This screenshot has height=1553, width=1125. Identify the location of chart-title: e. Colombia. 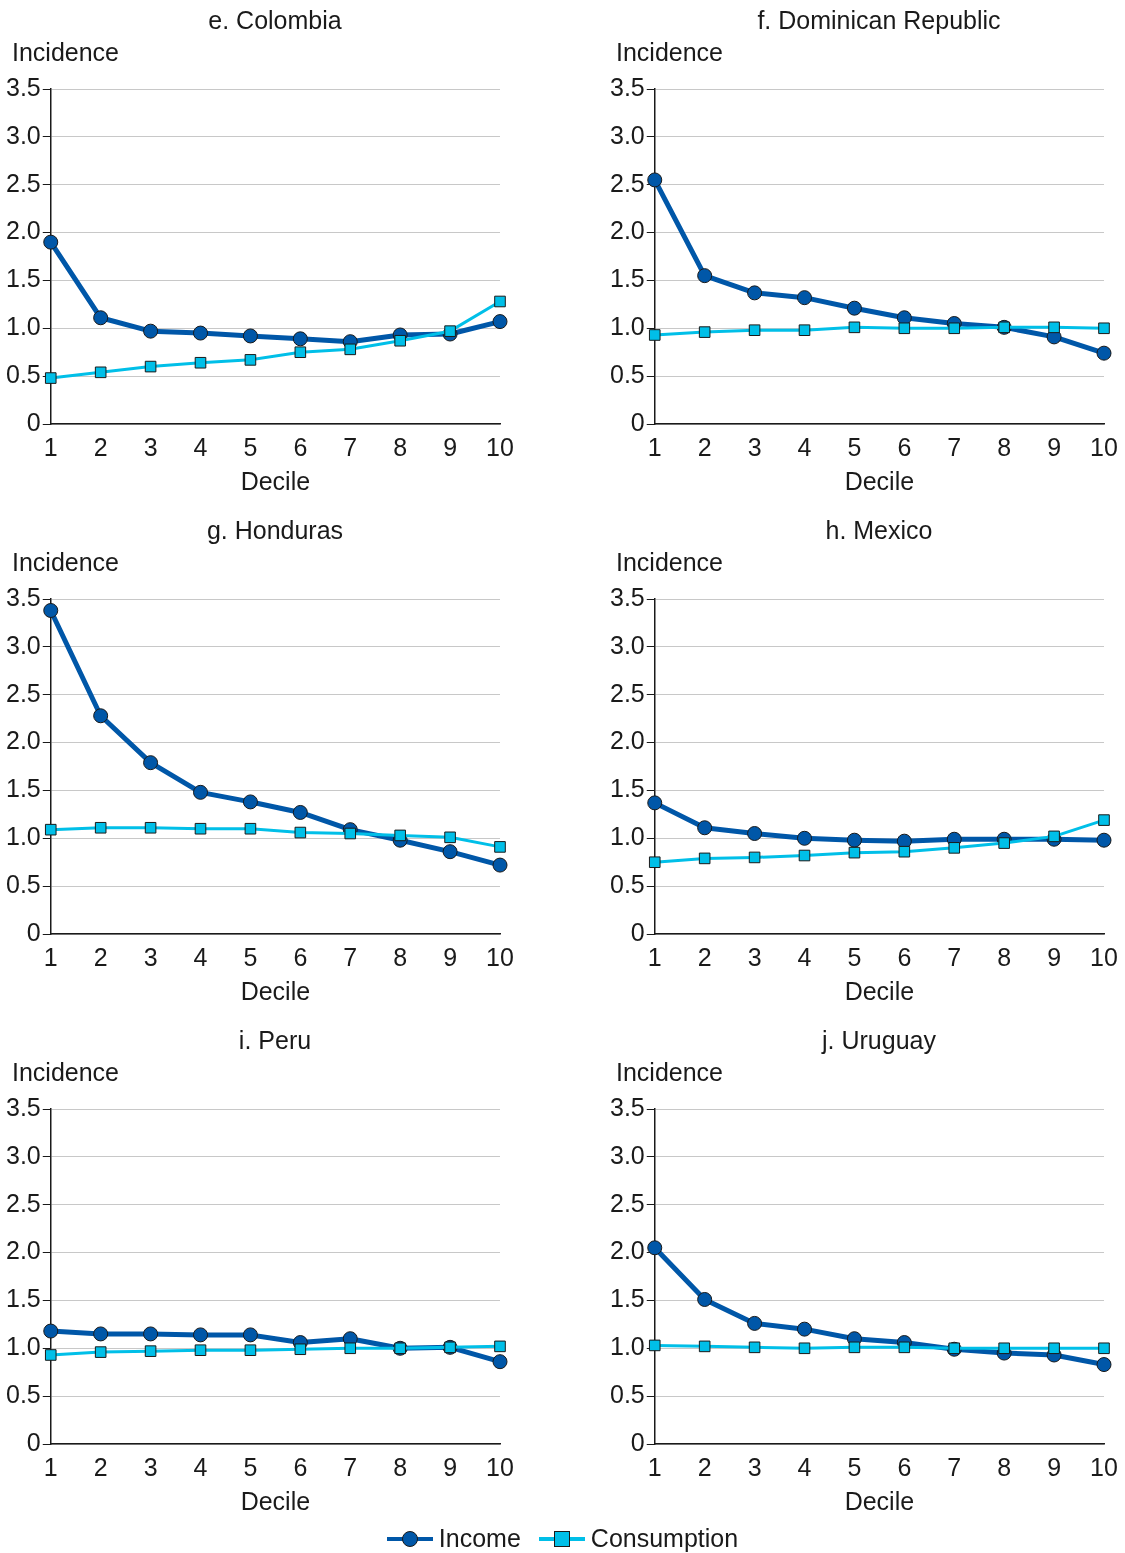
(275, 20).